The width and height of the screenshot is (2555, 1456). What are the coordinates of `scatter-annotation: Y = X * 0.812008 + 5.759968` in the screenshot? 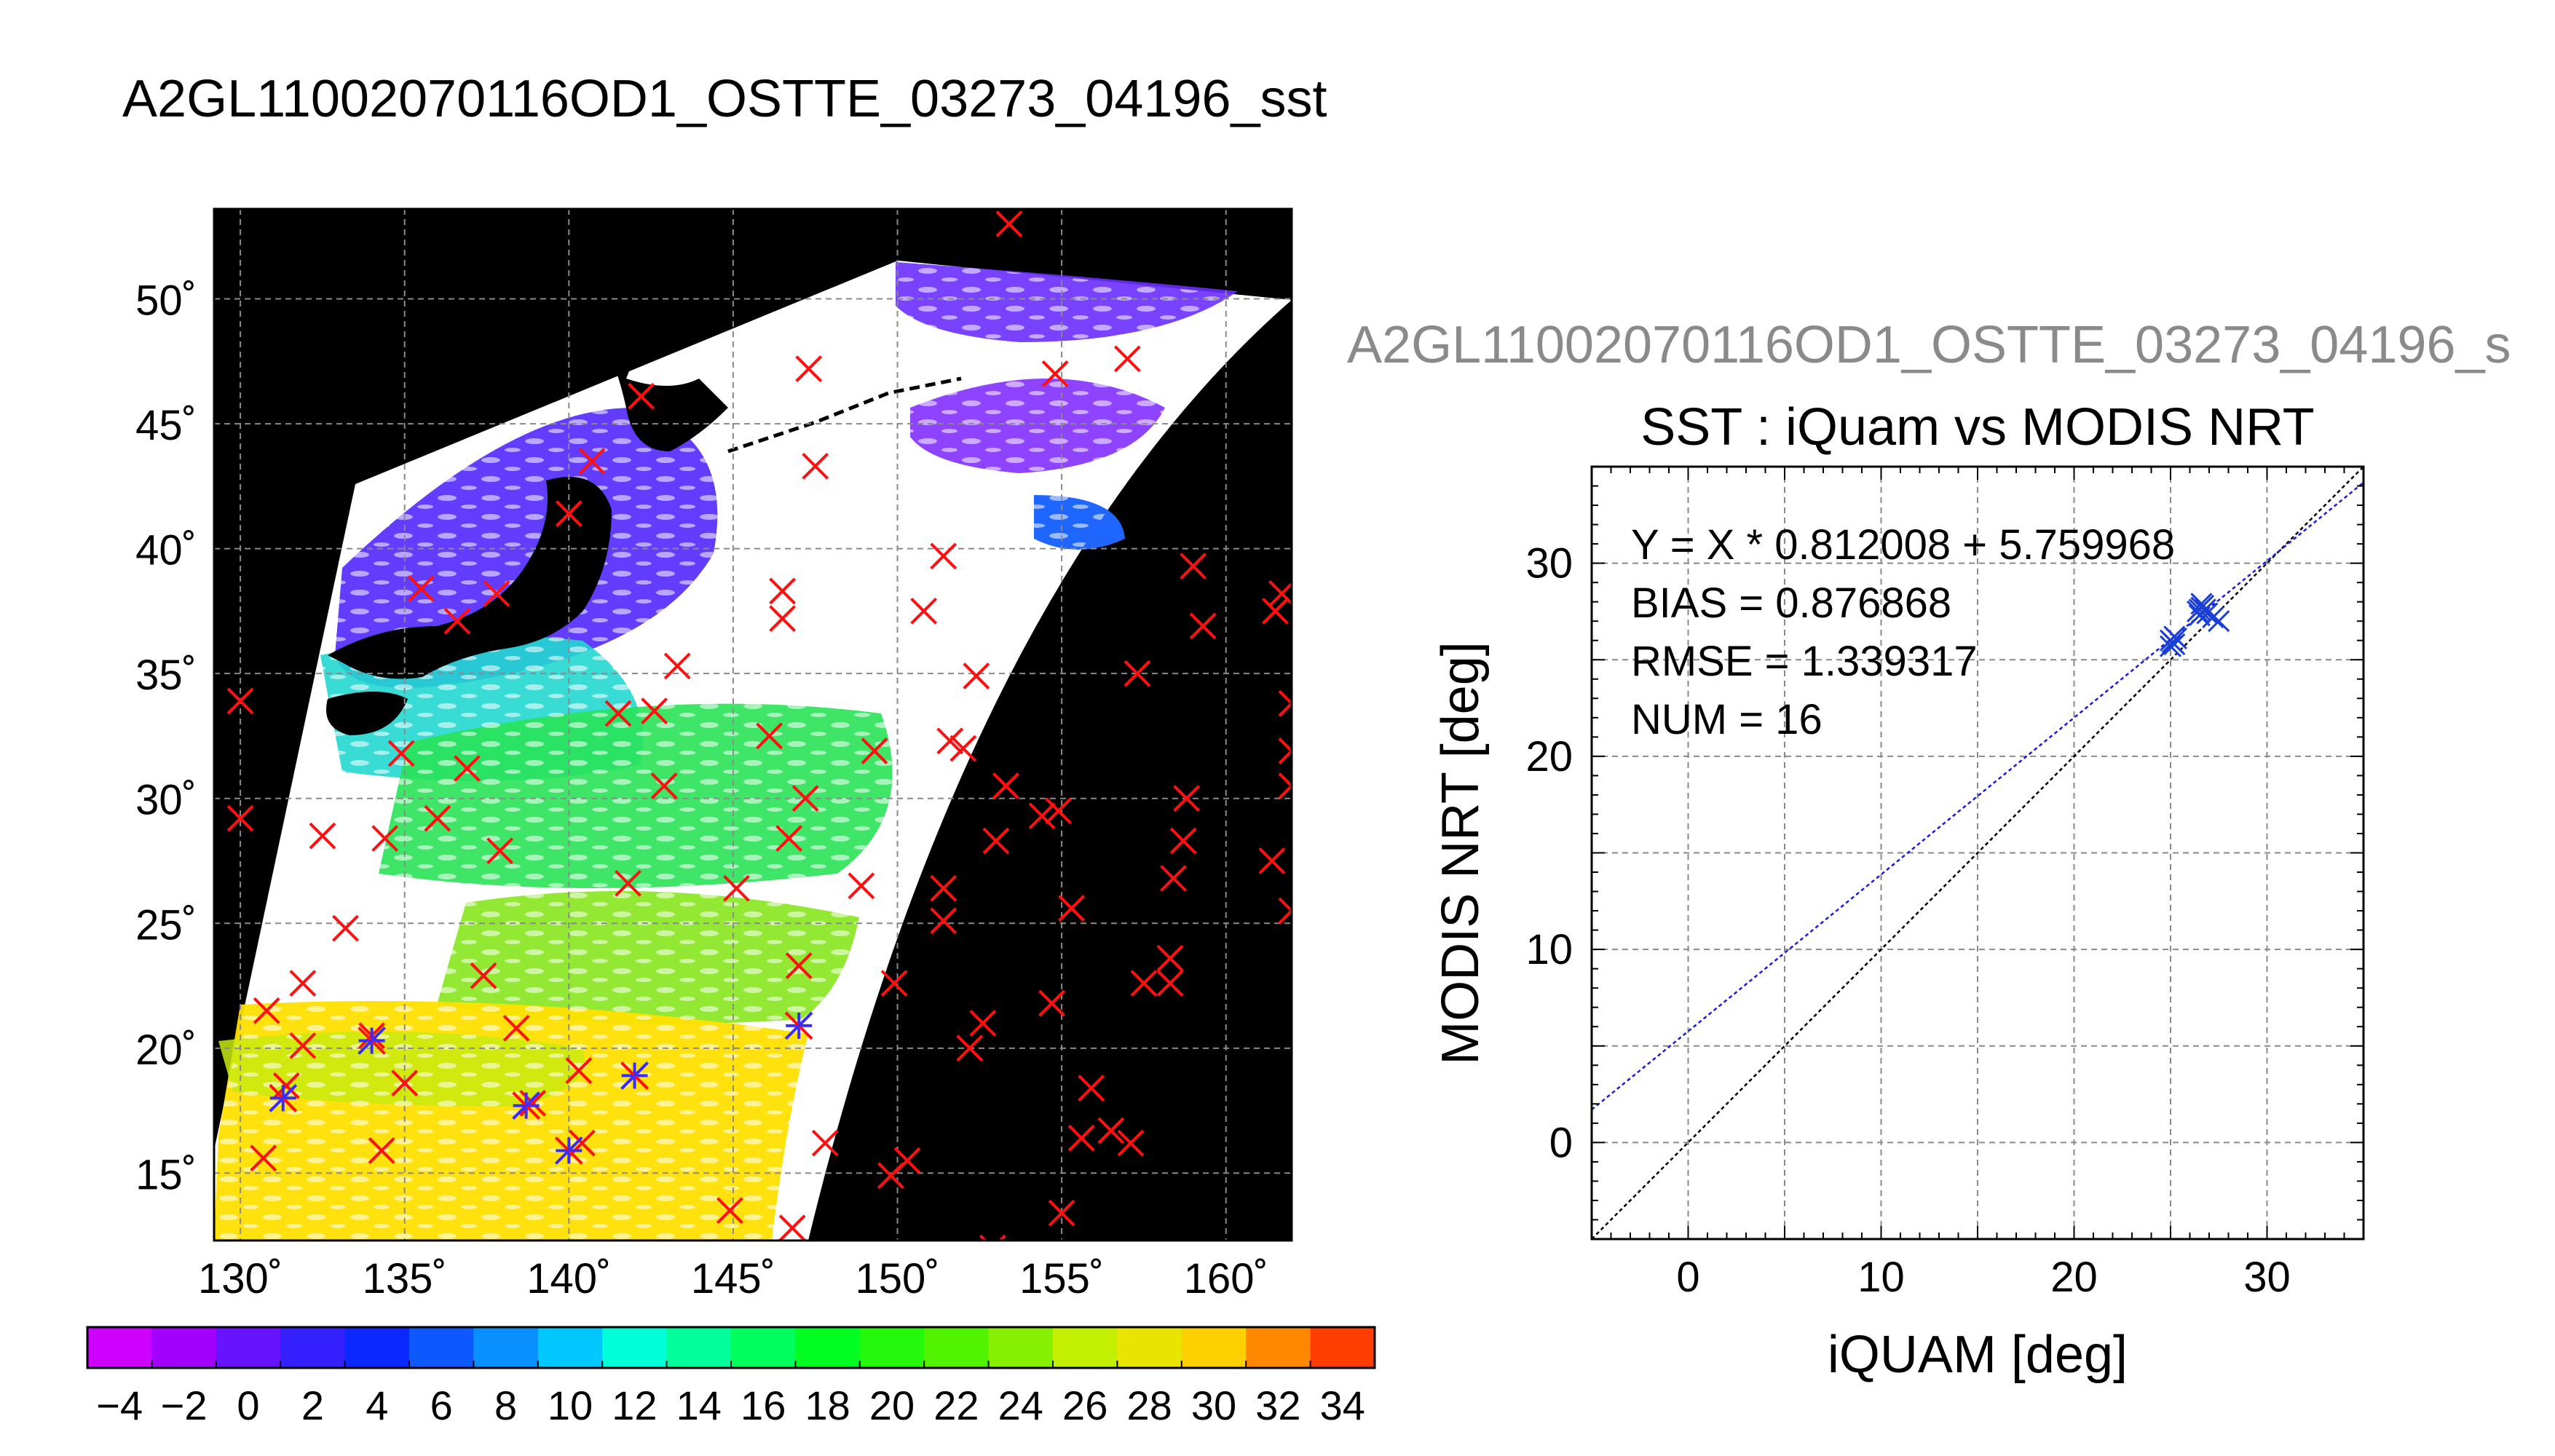 It's located at (1903, 545).